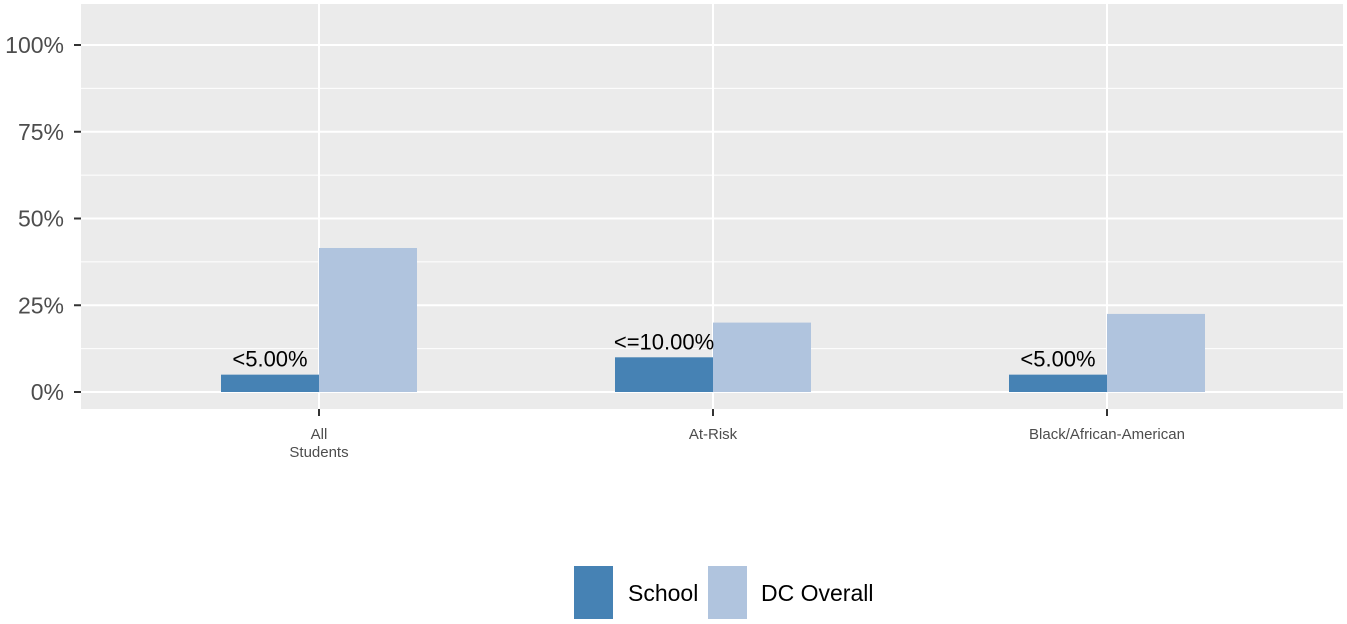  Describe the element at coordinates (47, 392) in the screenshot. I see `y-tick-label: 0%` at that location.